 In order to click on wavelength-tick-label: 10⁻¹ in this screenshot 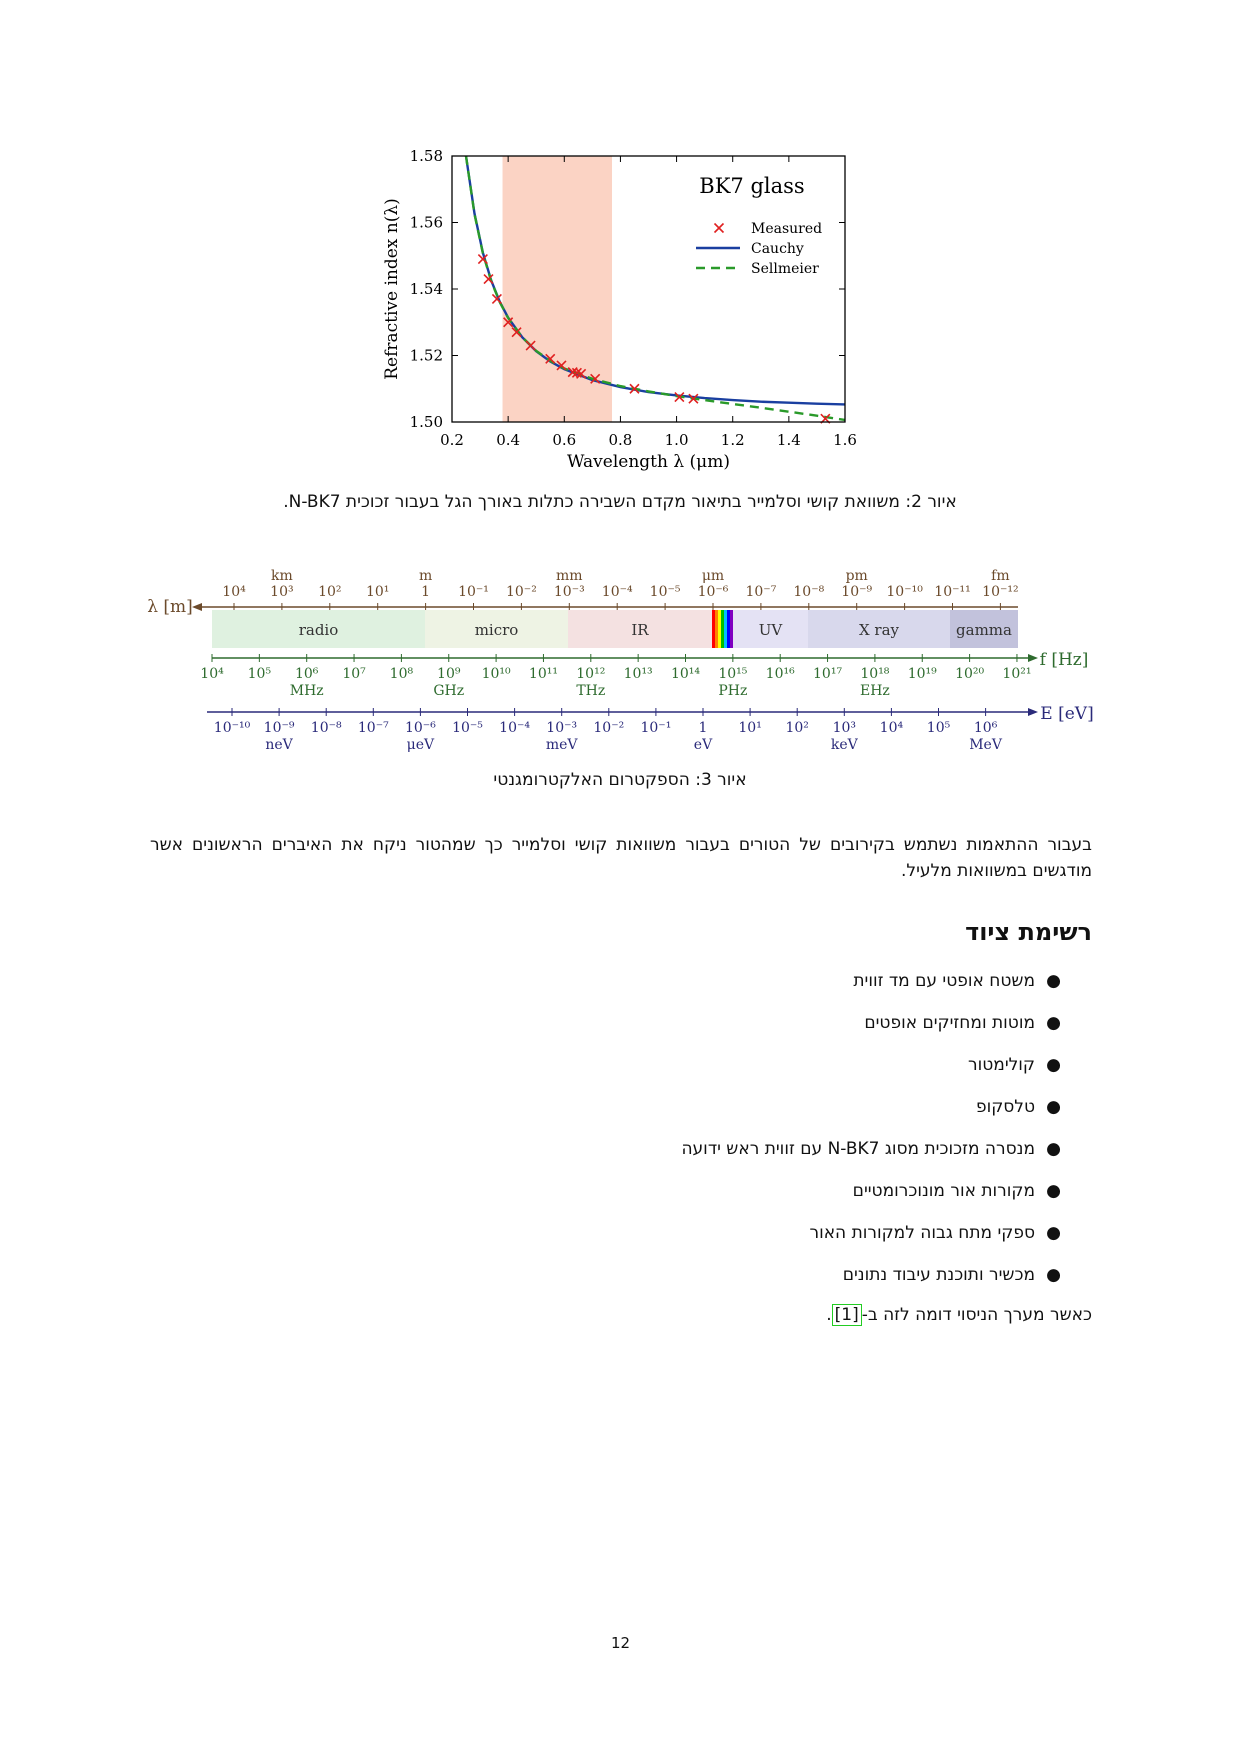, I will do `click(473, 592)`.